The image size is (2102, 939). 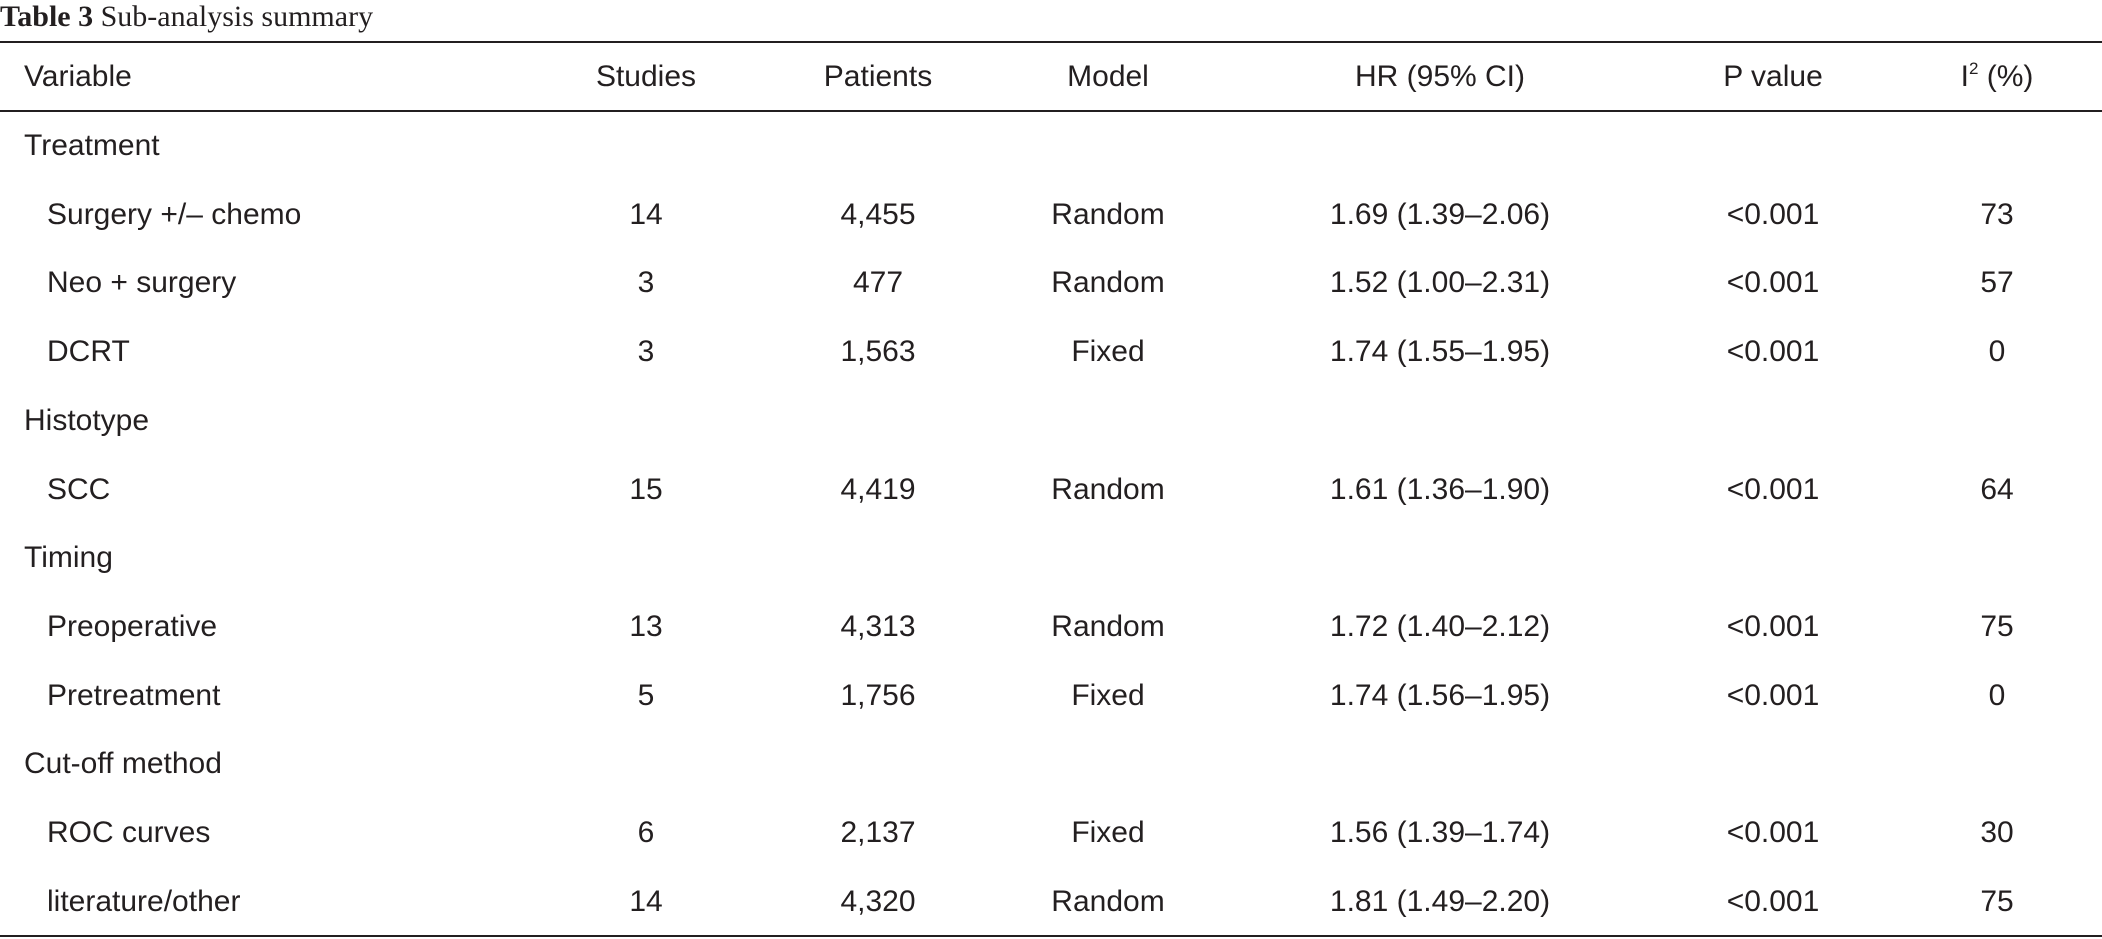 I want to click on table-caption-title: Sub-analysis summary, so click(x=237, y=16).